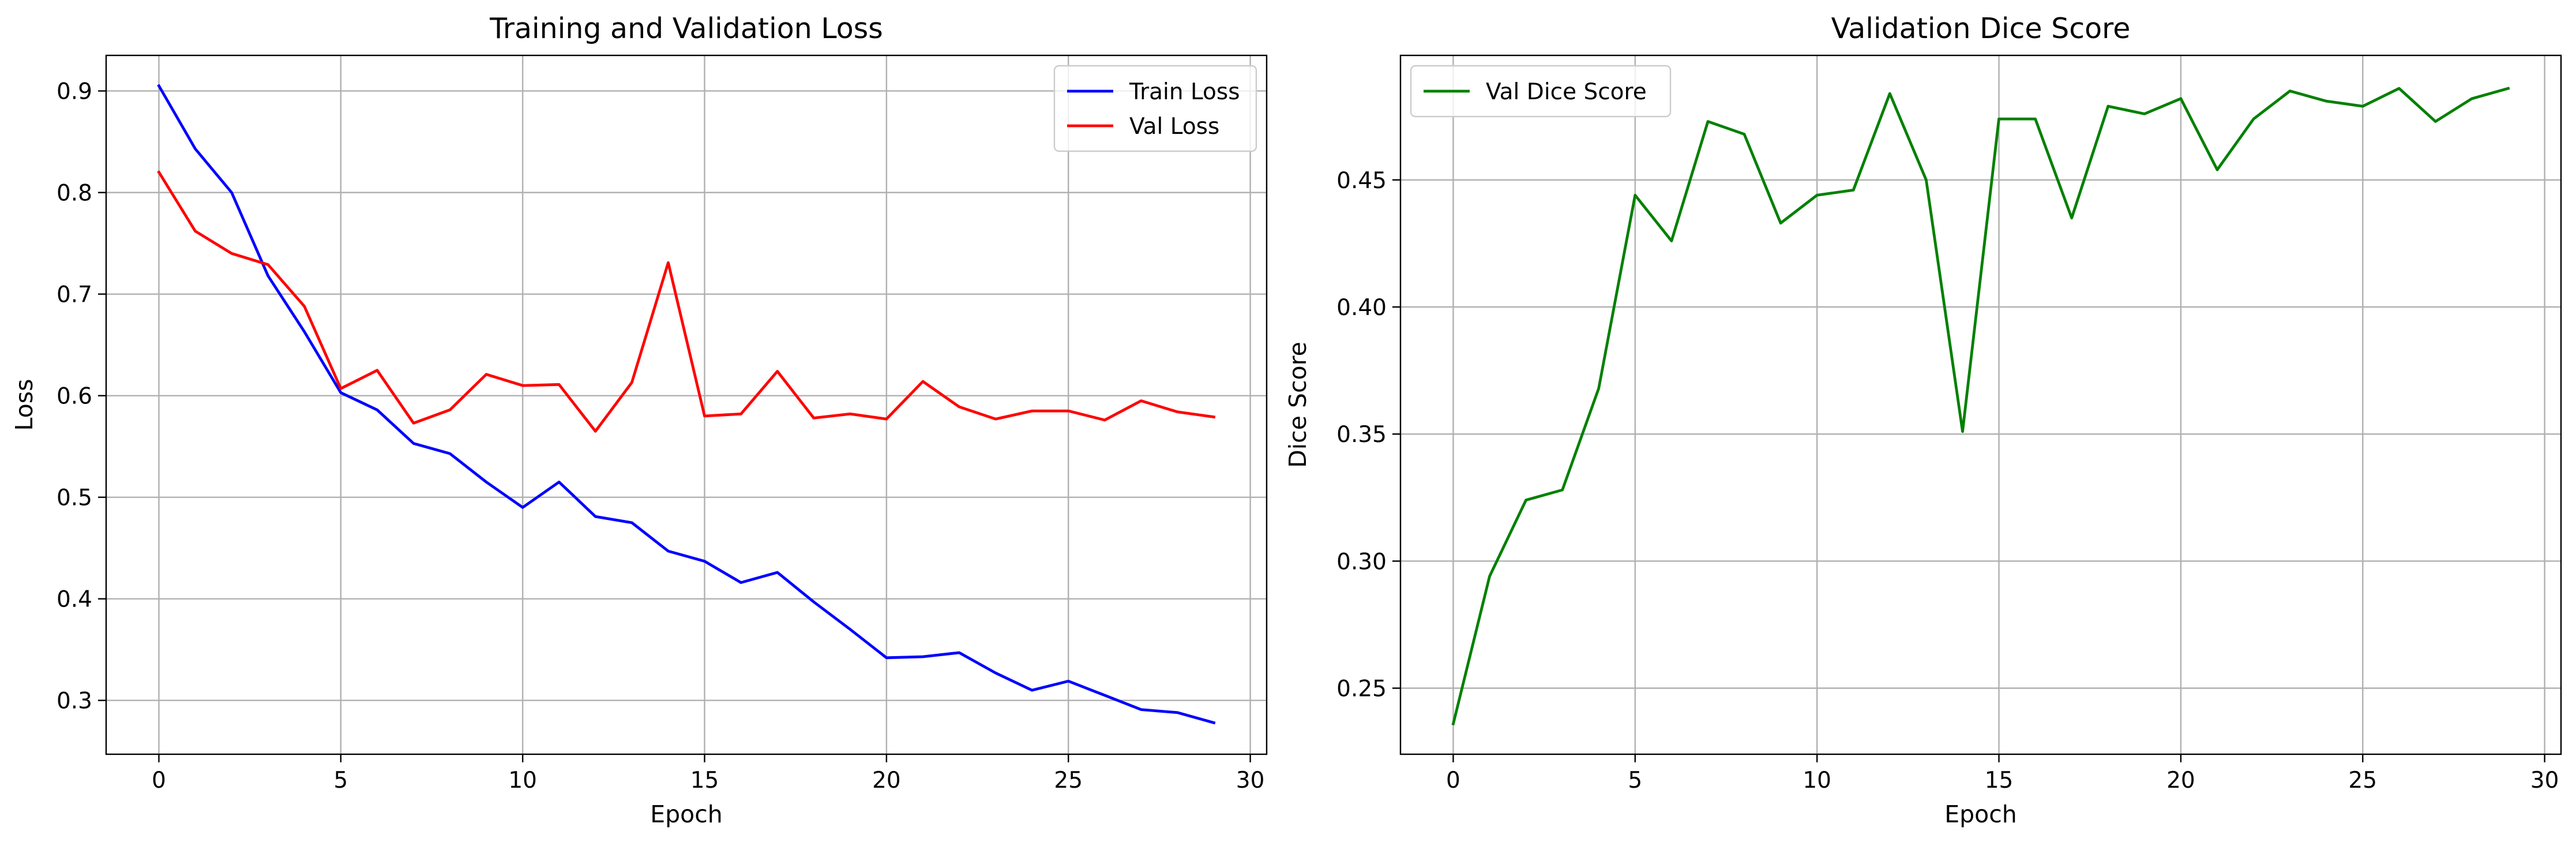 Image resolution: width=2576 pixels, height=846 pixels. Describe the element at coordinates (1981, 28) in the screenshot. I see `chart-title: Validation Dice Score` at that location.